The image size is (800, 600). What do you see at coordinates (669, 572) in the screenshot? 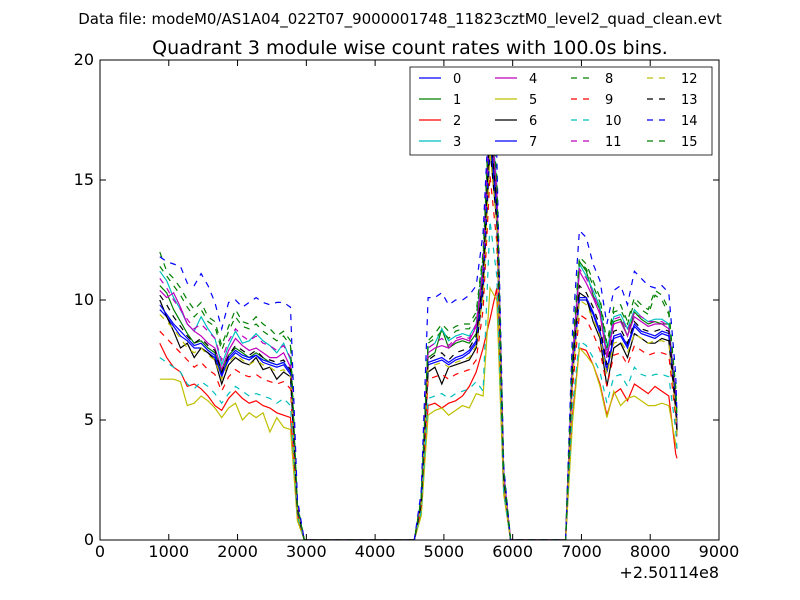
I see `x-offset-label: +2.50114e8` at bounding box center [669, 572].